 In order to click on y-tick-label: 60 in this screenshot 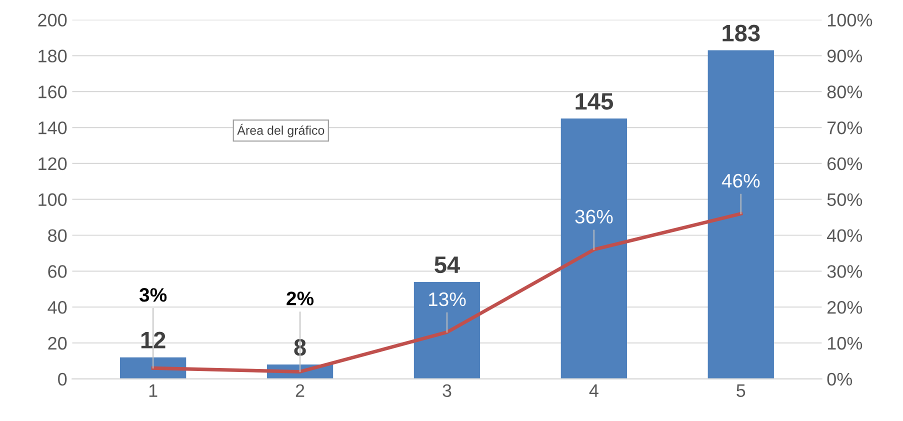, I will do `click(57, 271)`.